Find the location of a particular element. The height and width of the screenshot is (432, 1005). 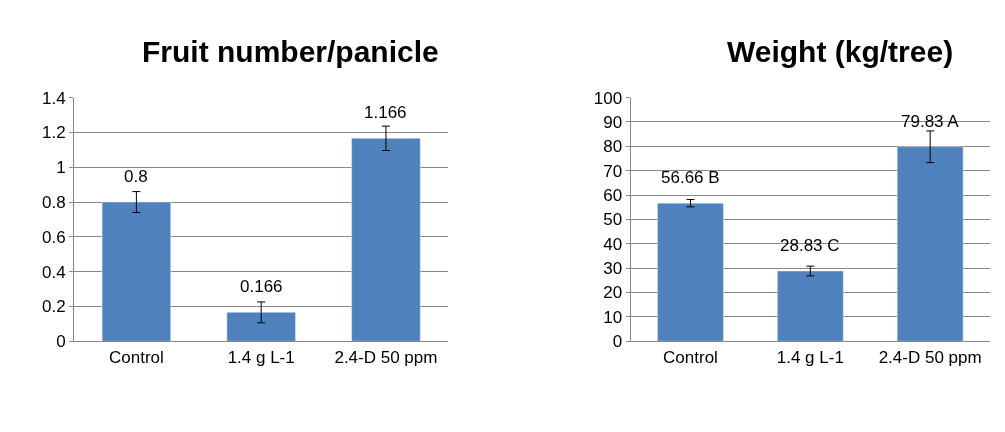

data-label: 56.66 B is located at coordinates (690, 177).